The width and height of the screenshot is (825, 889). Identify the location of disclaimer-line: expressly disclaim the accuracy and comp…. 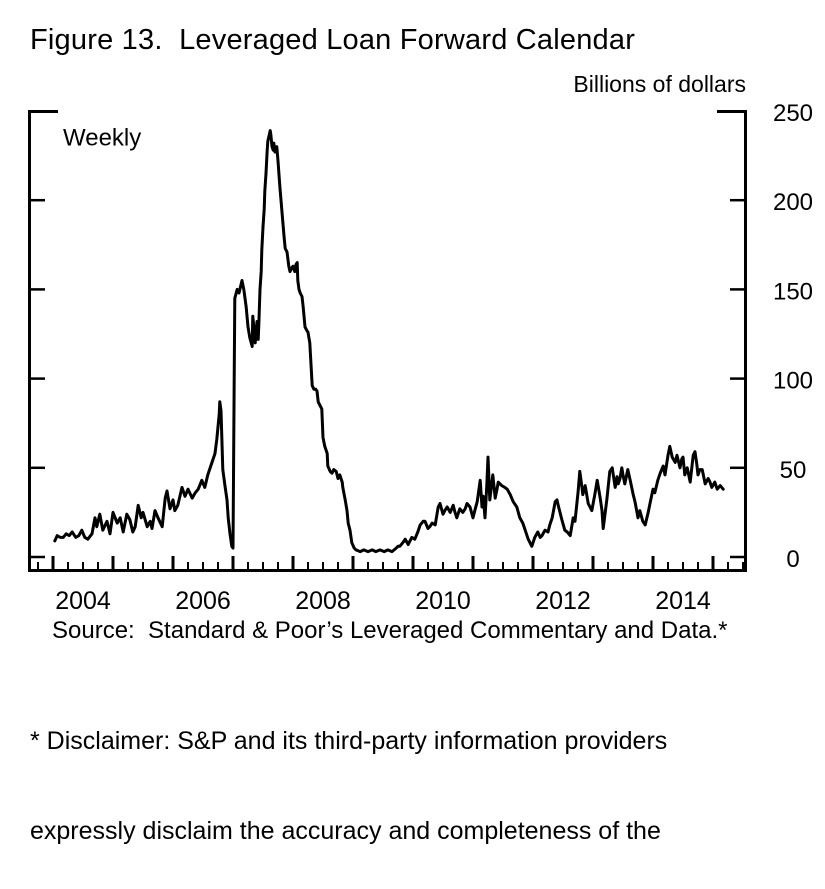
(345, 831).